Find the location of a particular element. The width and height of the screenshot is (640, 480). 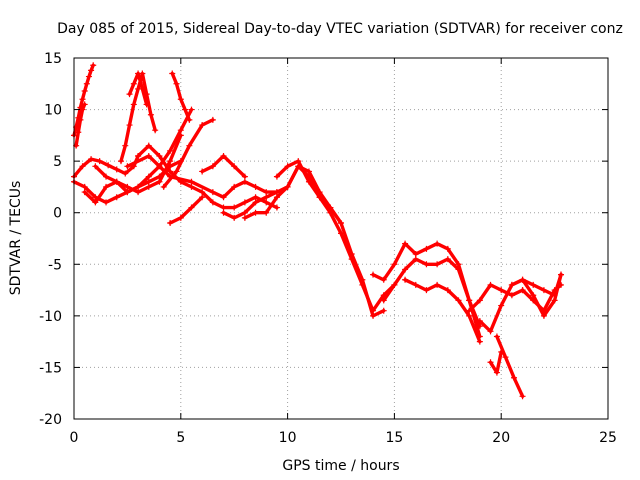

series-sat-y is located at coordinates (536, 295).